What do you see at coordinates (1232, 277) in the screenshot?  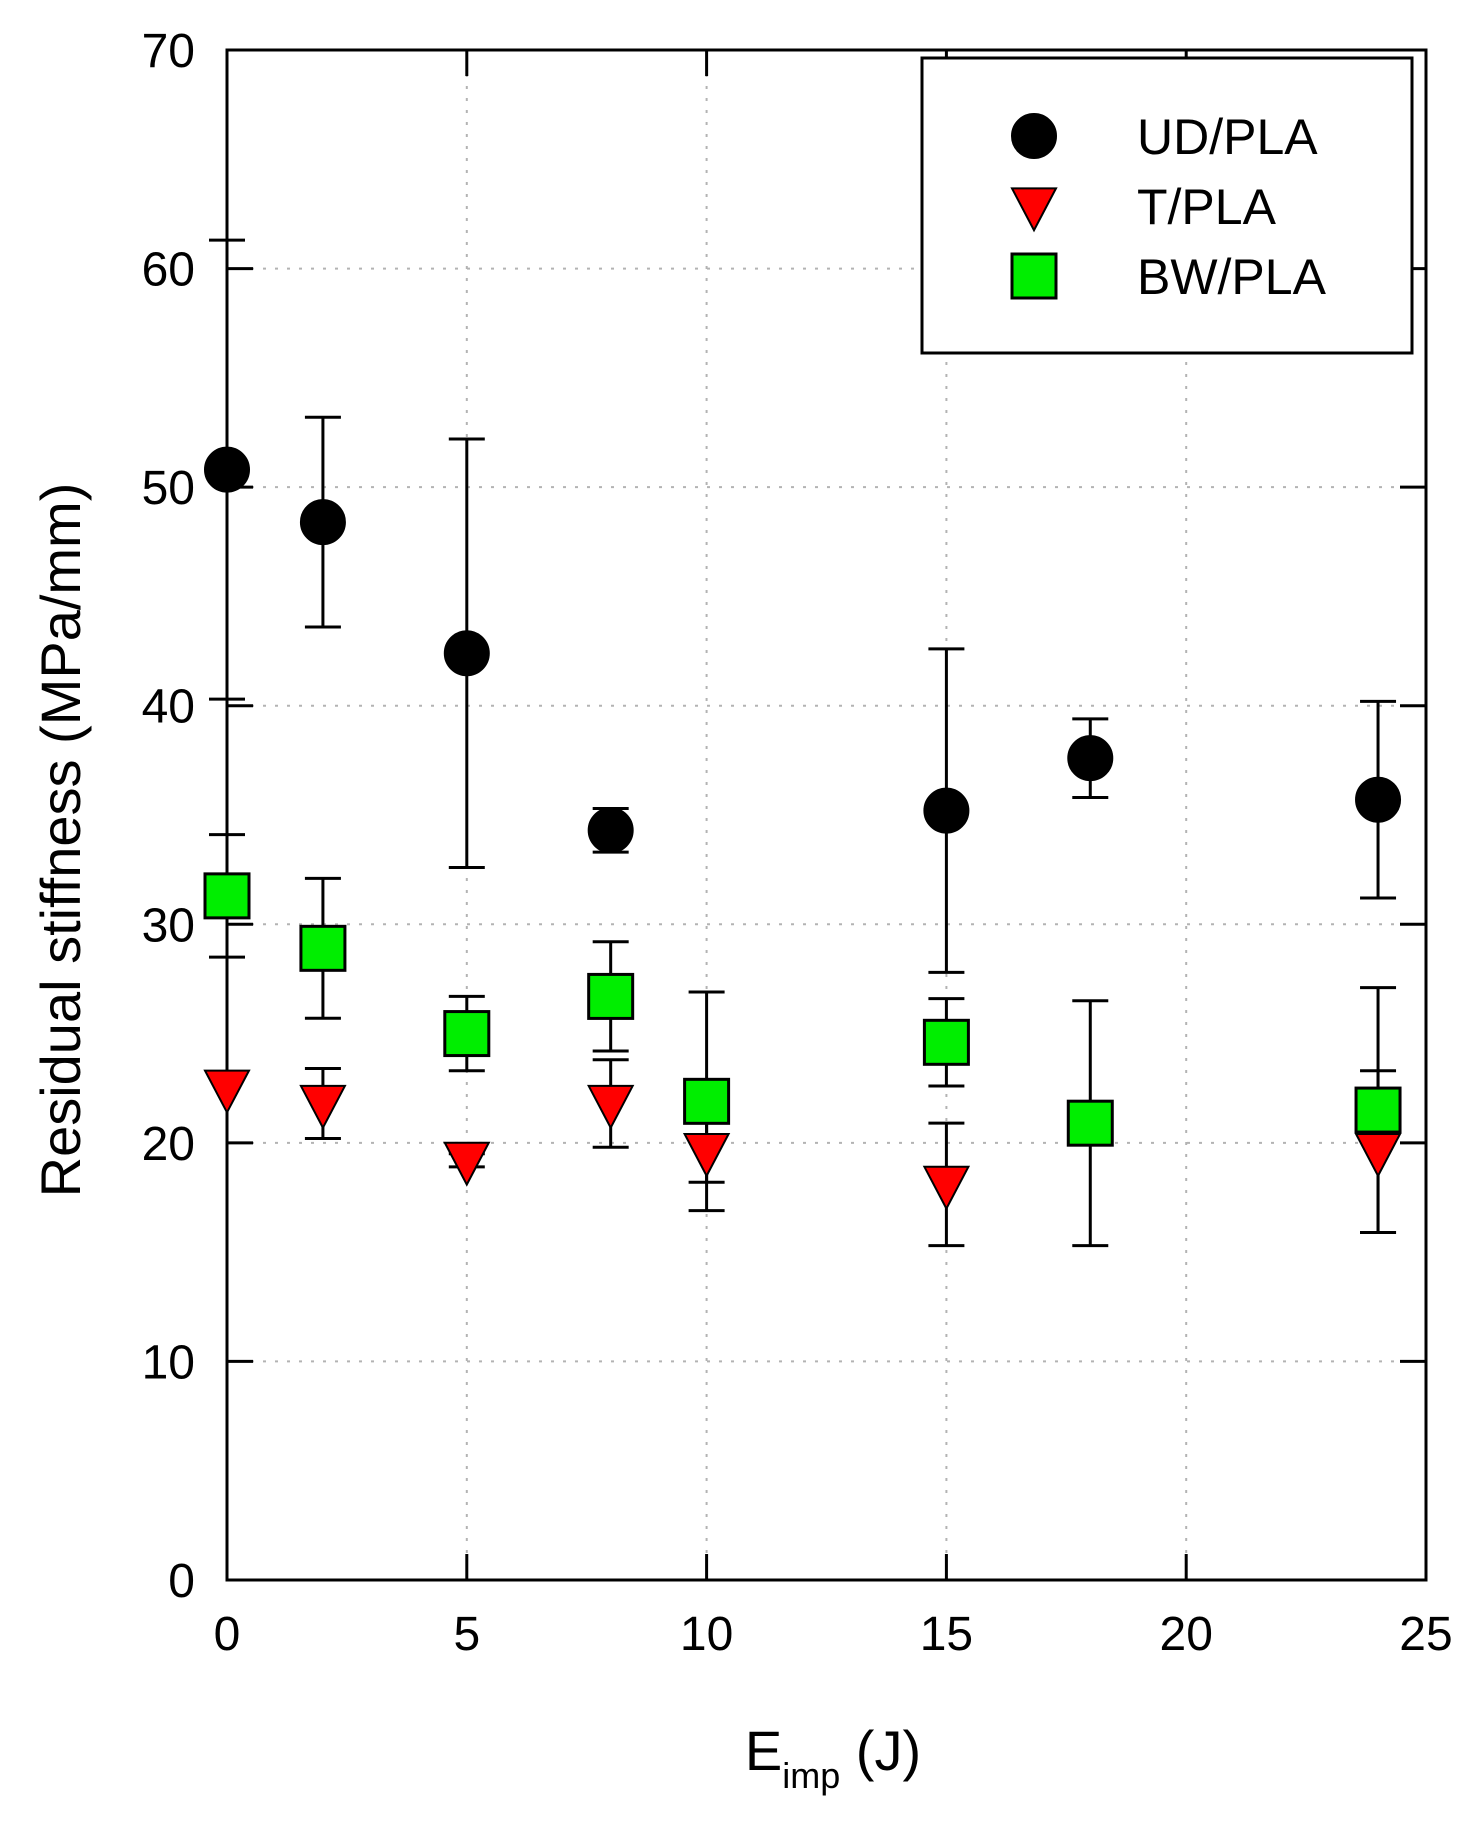 I see `legend-label-bw-pla: BW/PLA` at bounding box center [1232, 277].